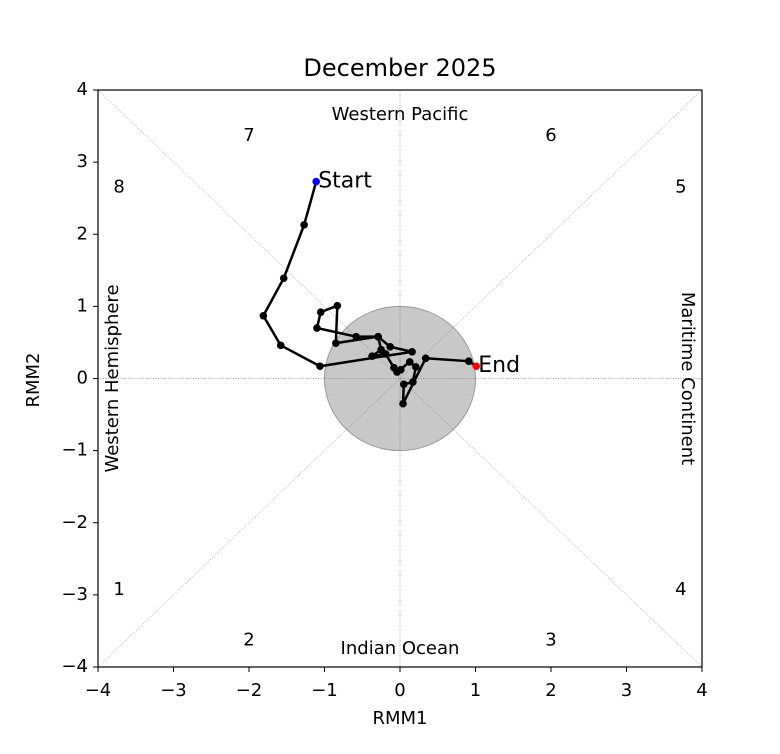  I want to click on end-label: End, so click(499, 365).